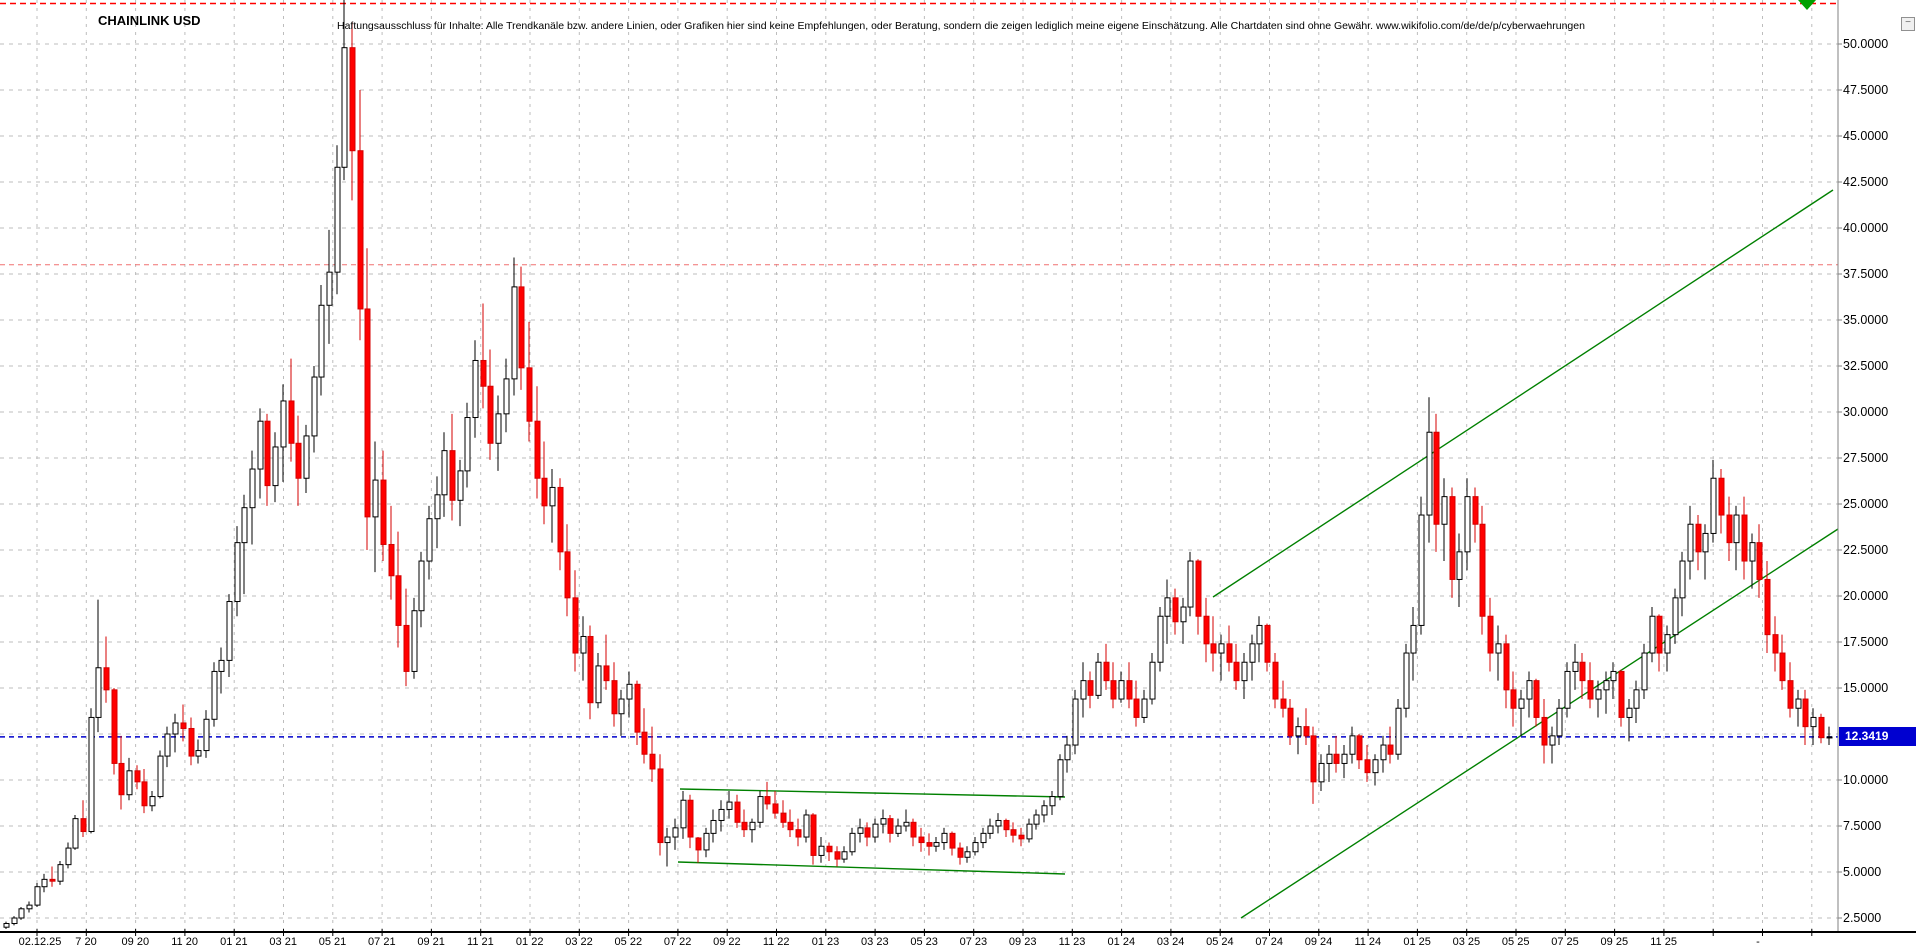 The width and height of the screenshot is (1916, 948). I want to click on x-axis-label: 01 21, so click(234, 942).